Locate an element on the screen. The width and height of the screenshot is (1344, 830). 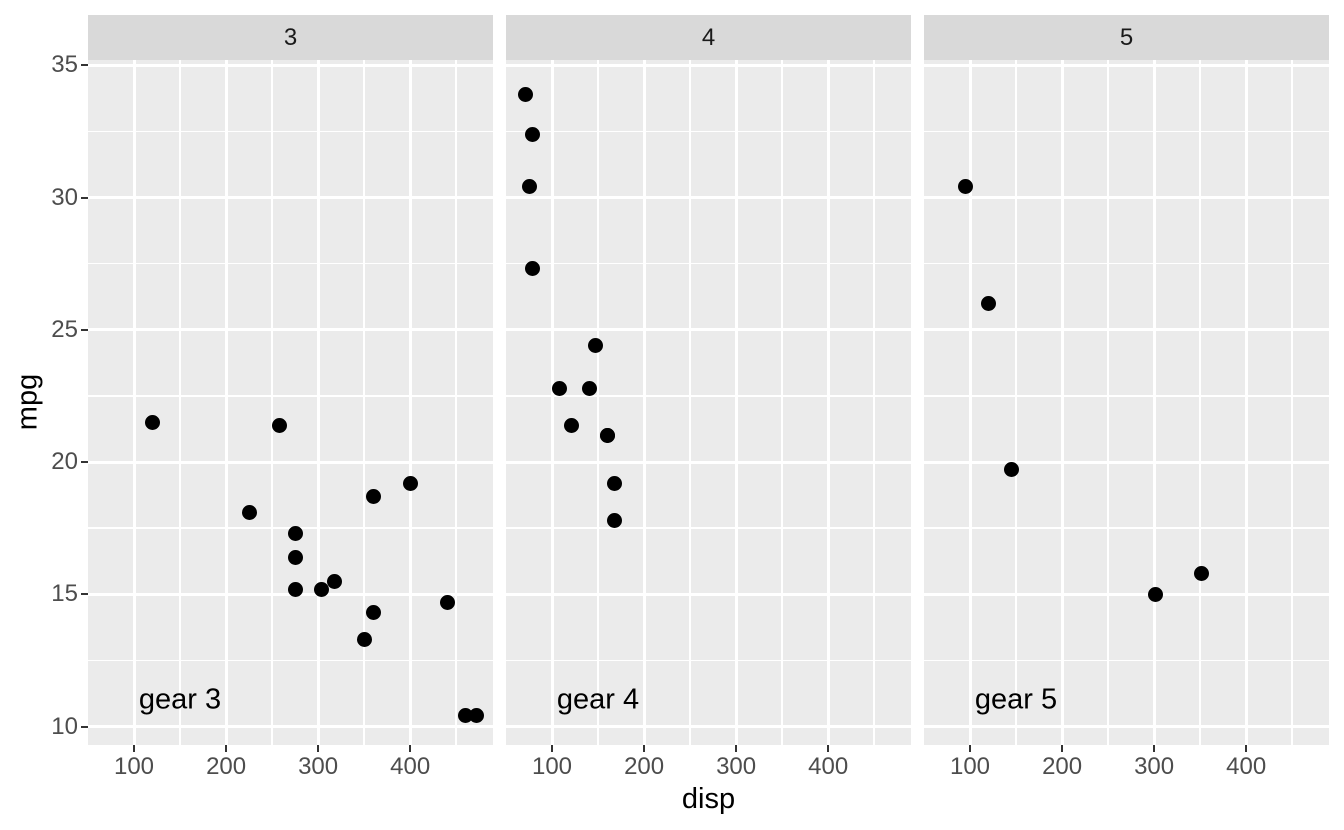
facet-strip: 4 is located at coordinates (708, 37).